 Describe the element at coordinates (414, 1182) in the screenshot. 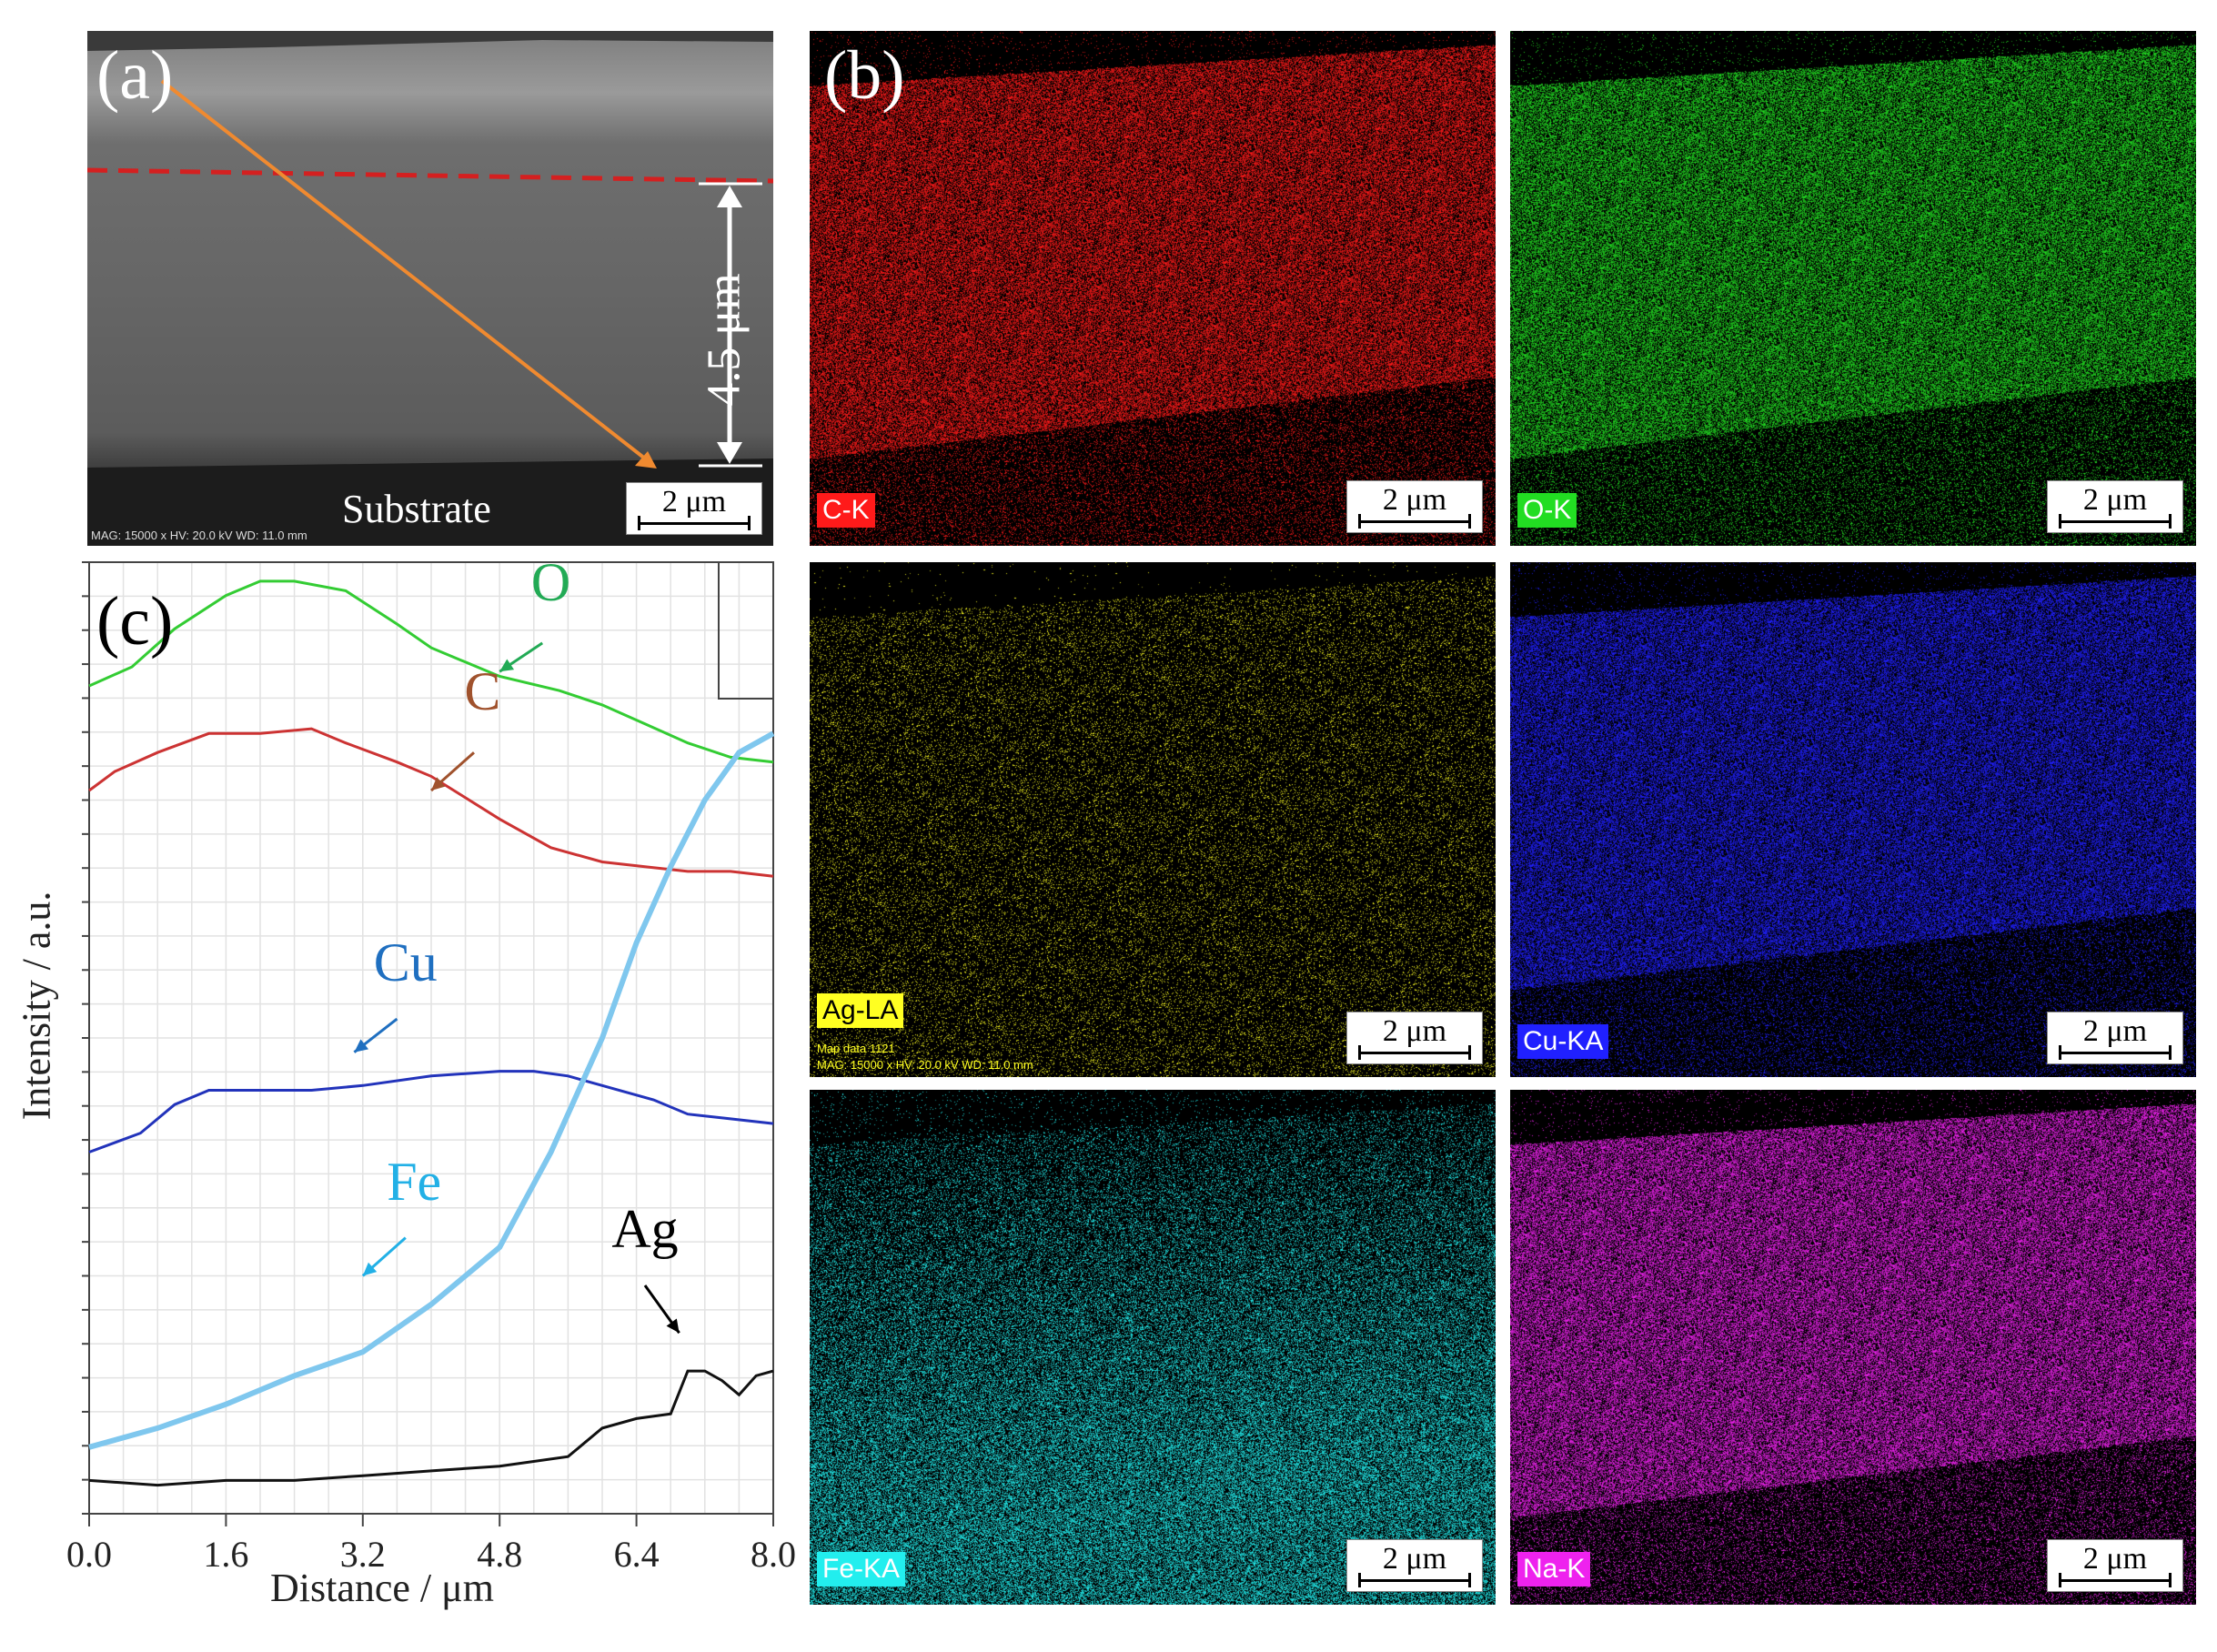

I see `series-label-fe: Fe` at that location.